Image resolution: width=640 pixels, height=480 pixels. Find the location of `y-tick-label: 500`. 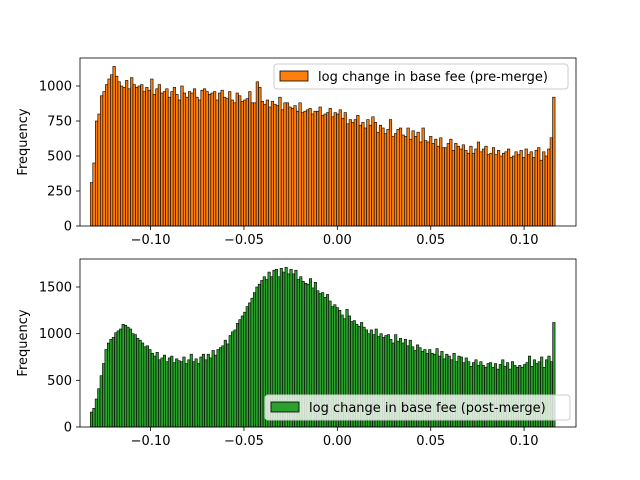

y-tick-label: 500 is located at coordinates (59, 381).